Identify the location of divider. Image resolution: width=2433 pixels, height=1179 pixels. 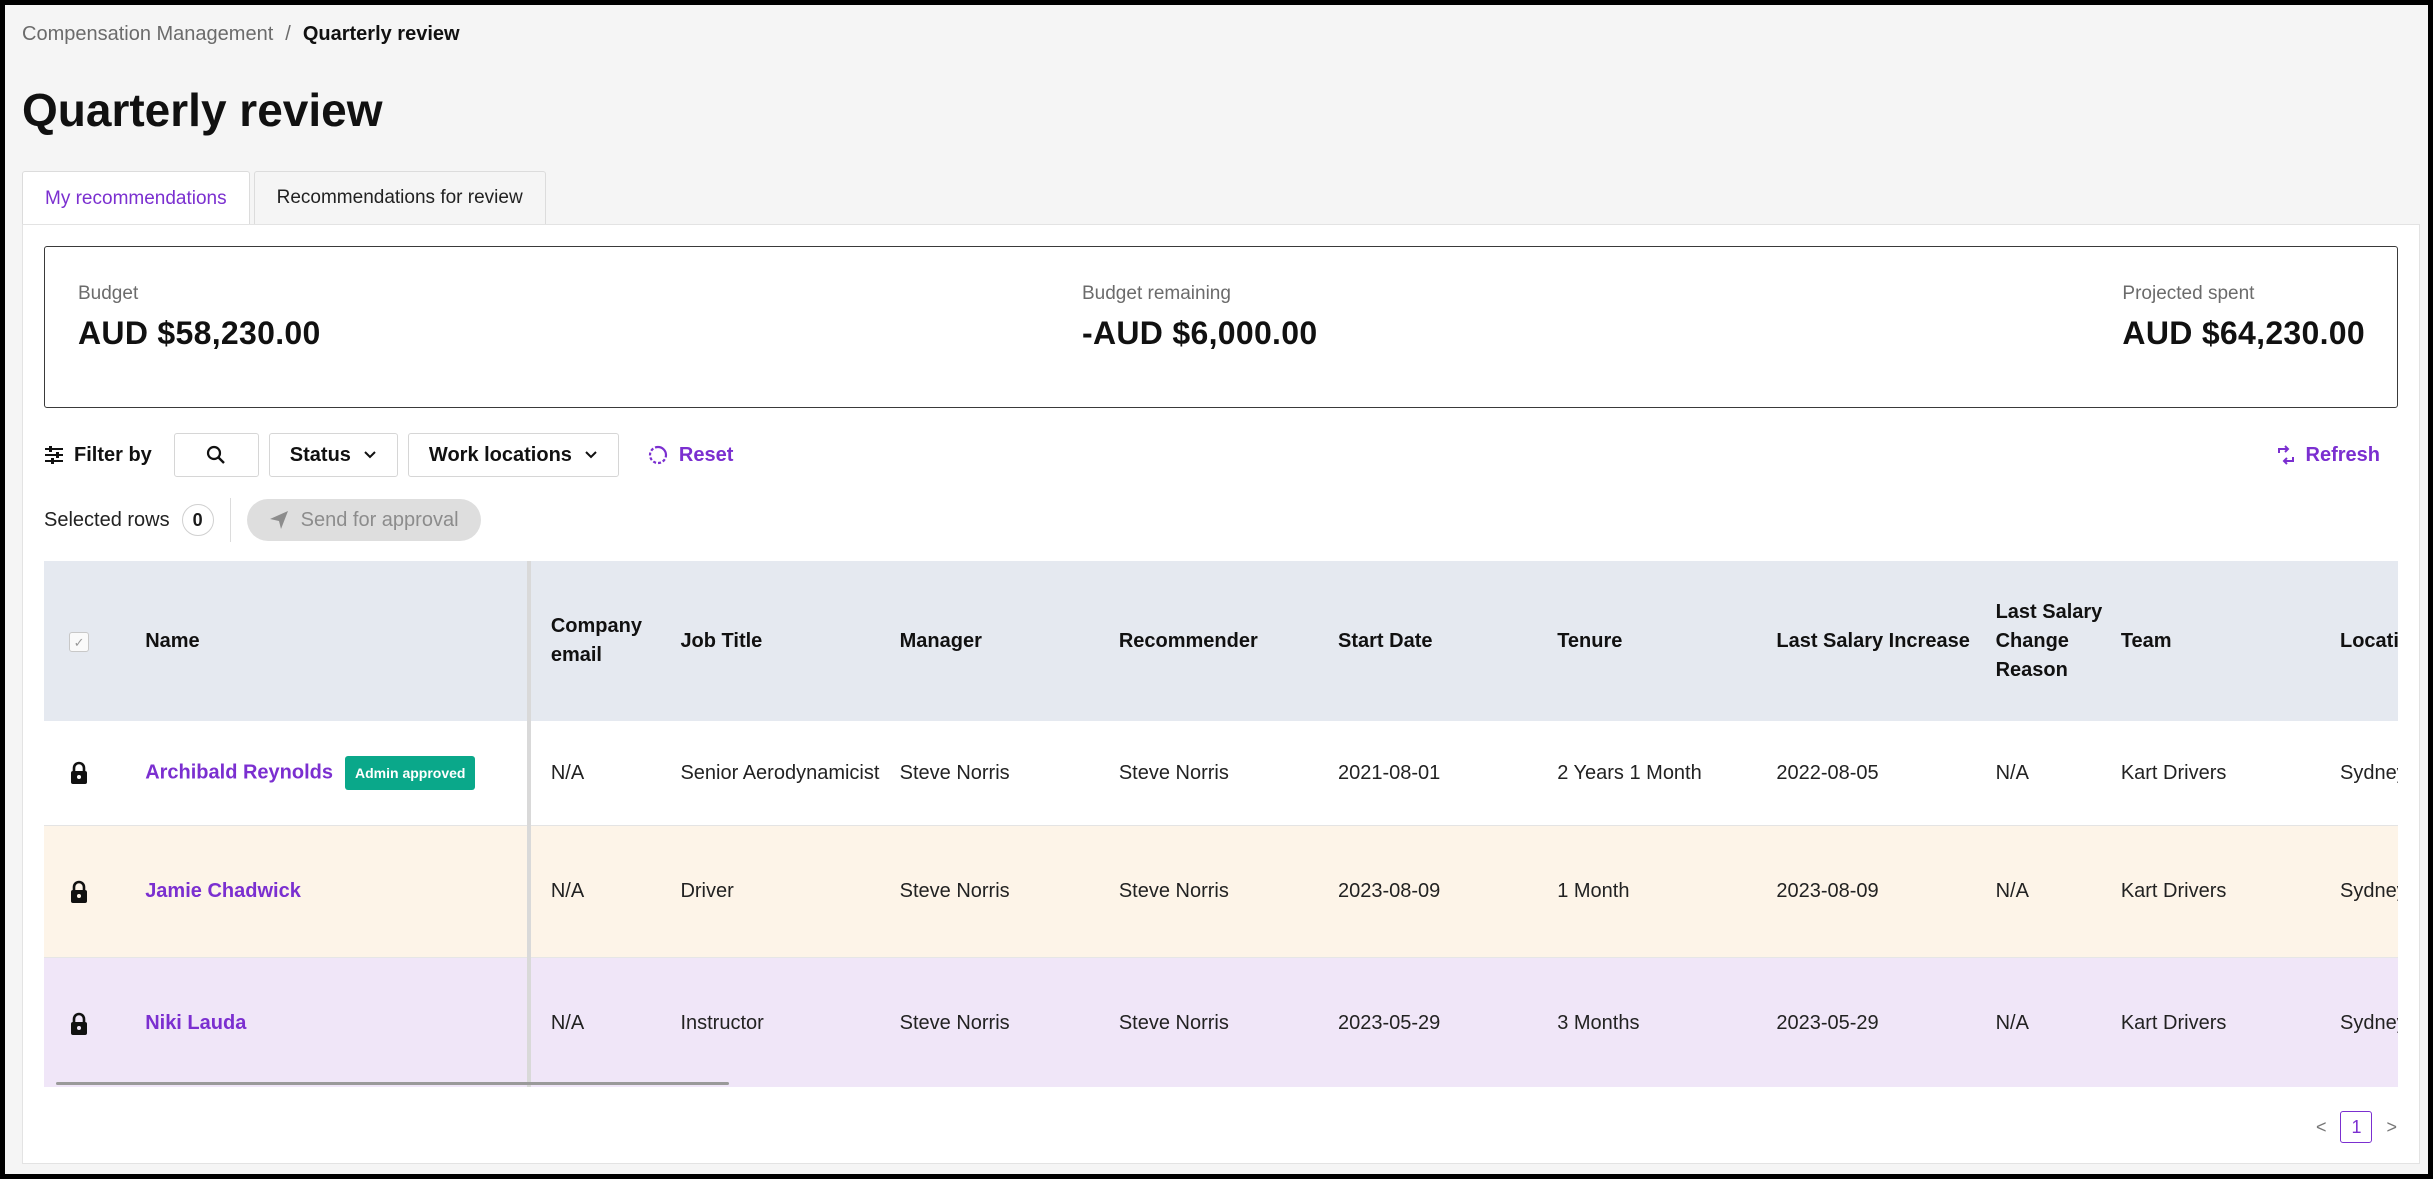
(230, 520).